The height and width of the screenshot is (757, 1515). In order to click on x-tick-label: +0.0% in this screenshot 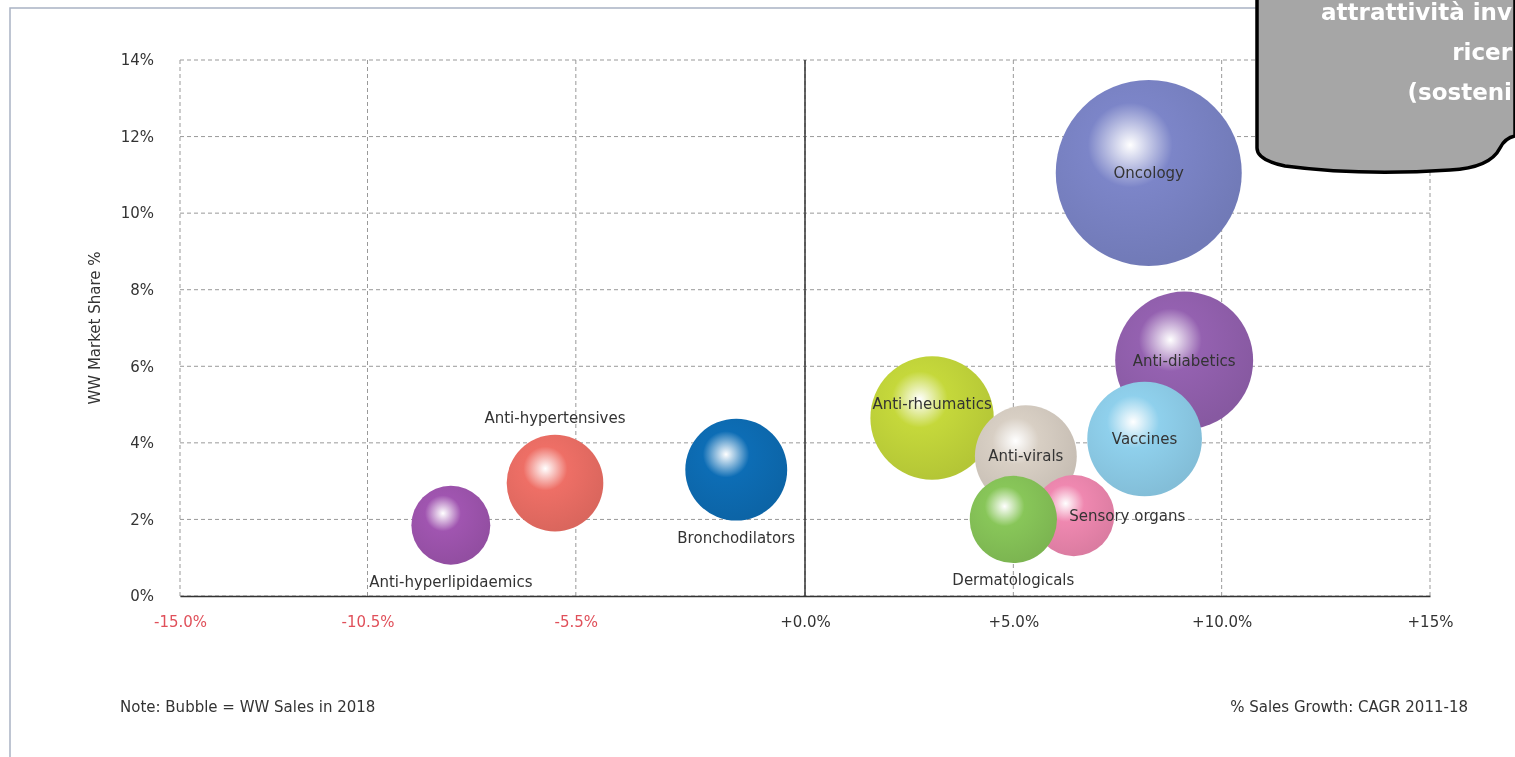, I will do `click(805, 621)`.